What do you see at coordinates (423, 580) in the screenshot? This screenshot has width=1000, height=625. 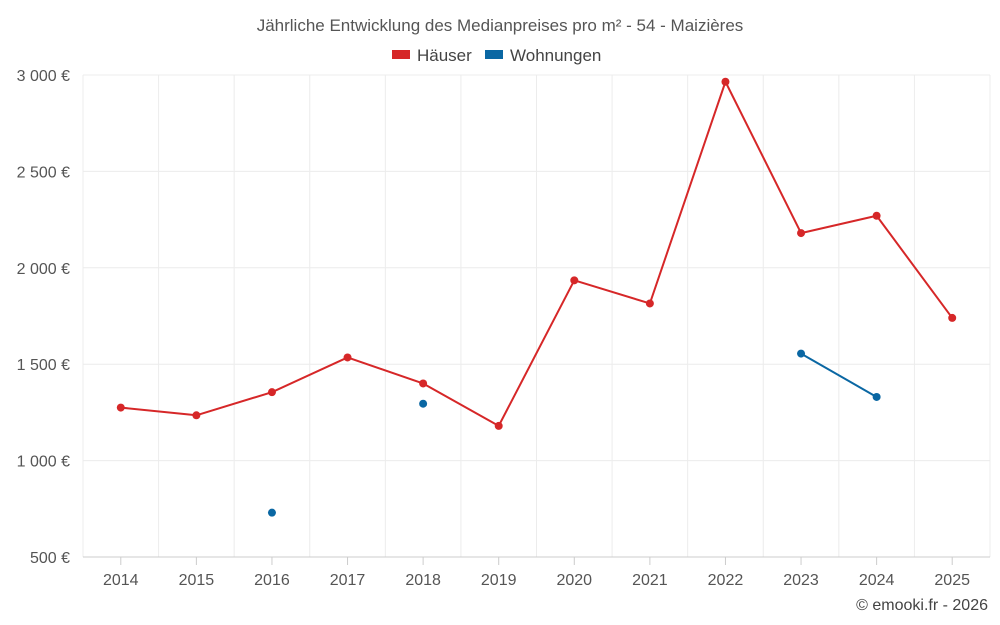 I see `x-tick-label: 2018` at bounding box center [423, 580].